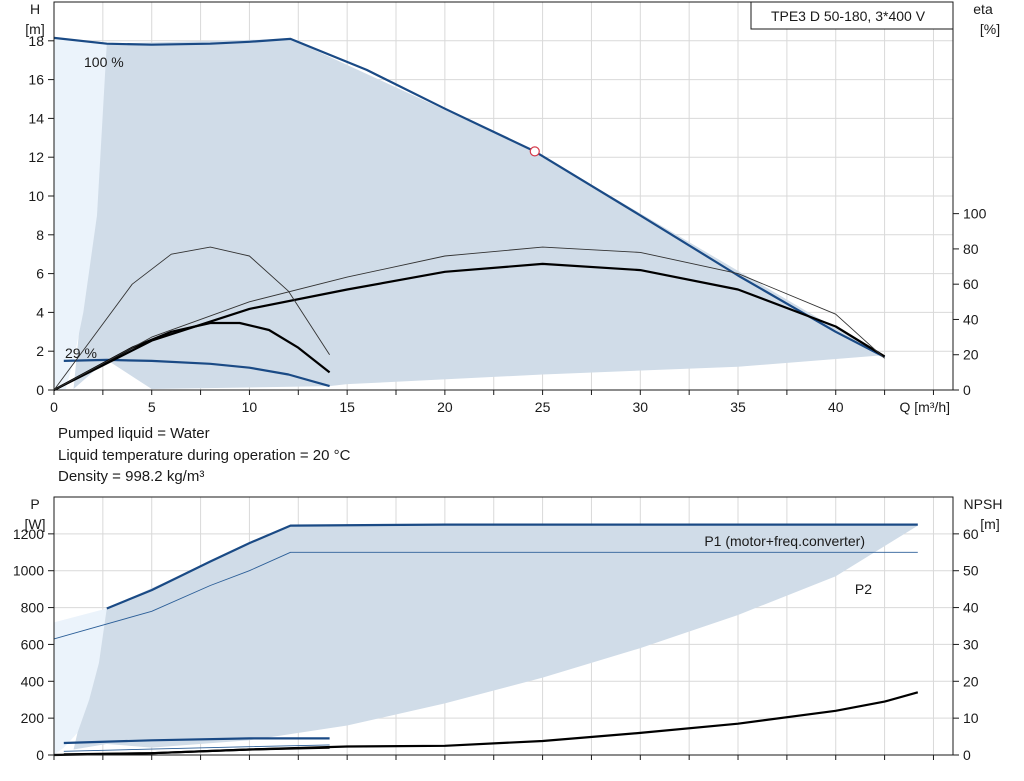 The height and width of the screenshot is (781, 1024). What do you see at coordinates (543, 407) in the screenshot?
I see `x-tick-label: 25` at bounding box center [543, 407].